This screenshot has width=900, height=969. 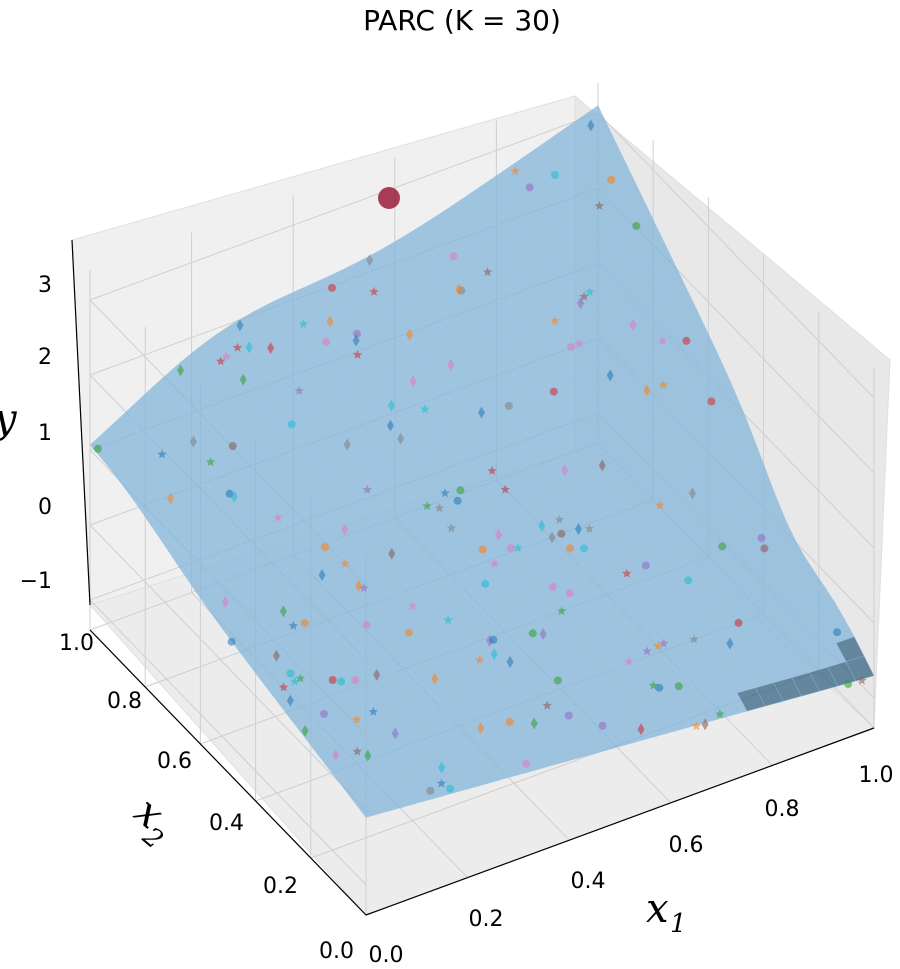 What do you see at coordinates (280, 886) in the screenshot?
I see `x2-tick-label: 0.2` at bounding box center [280, 886].